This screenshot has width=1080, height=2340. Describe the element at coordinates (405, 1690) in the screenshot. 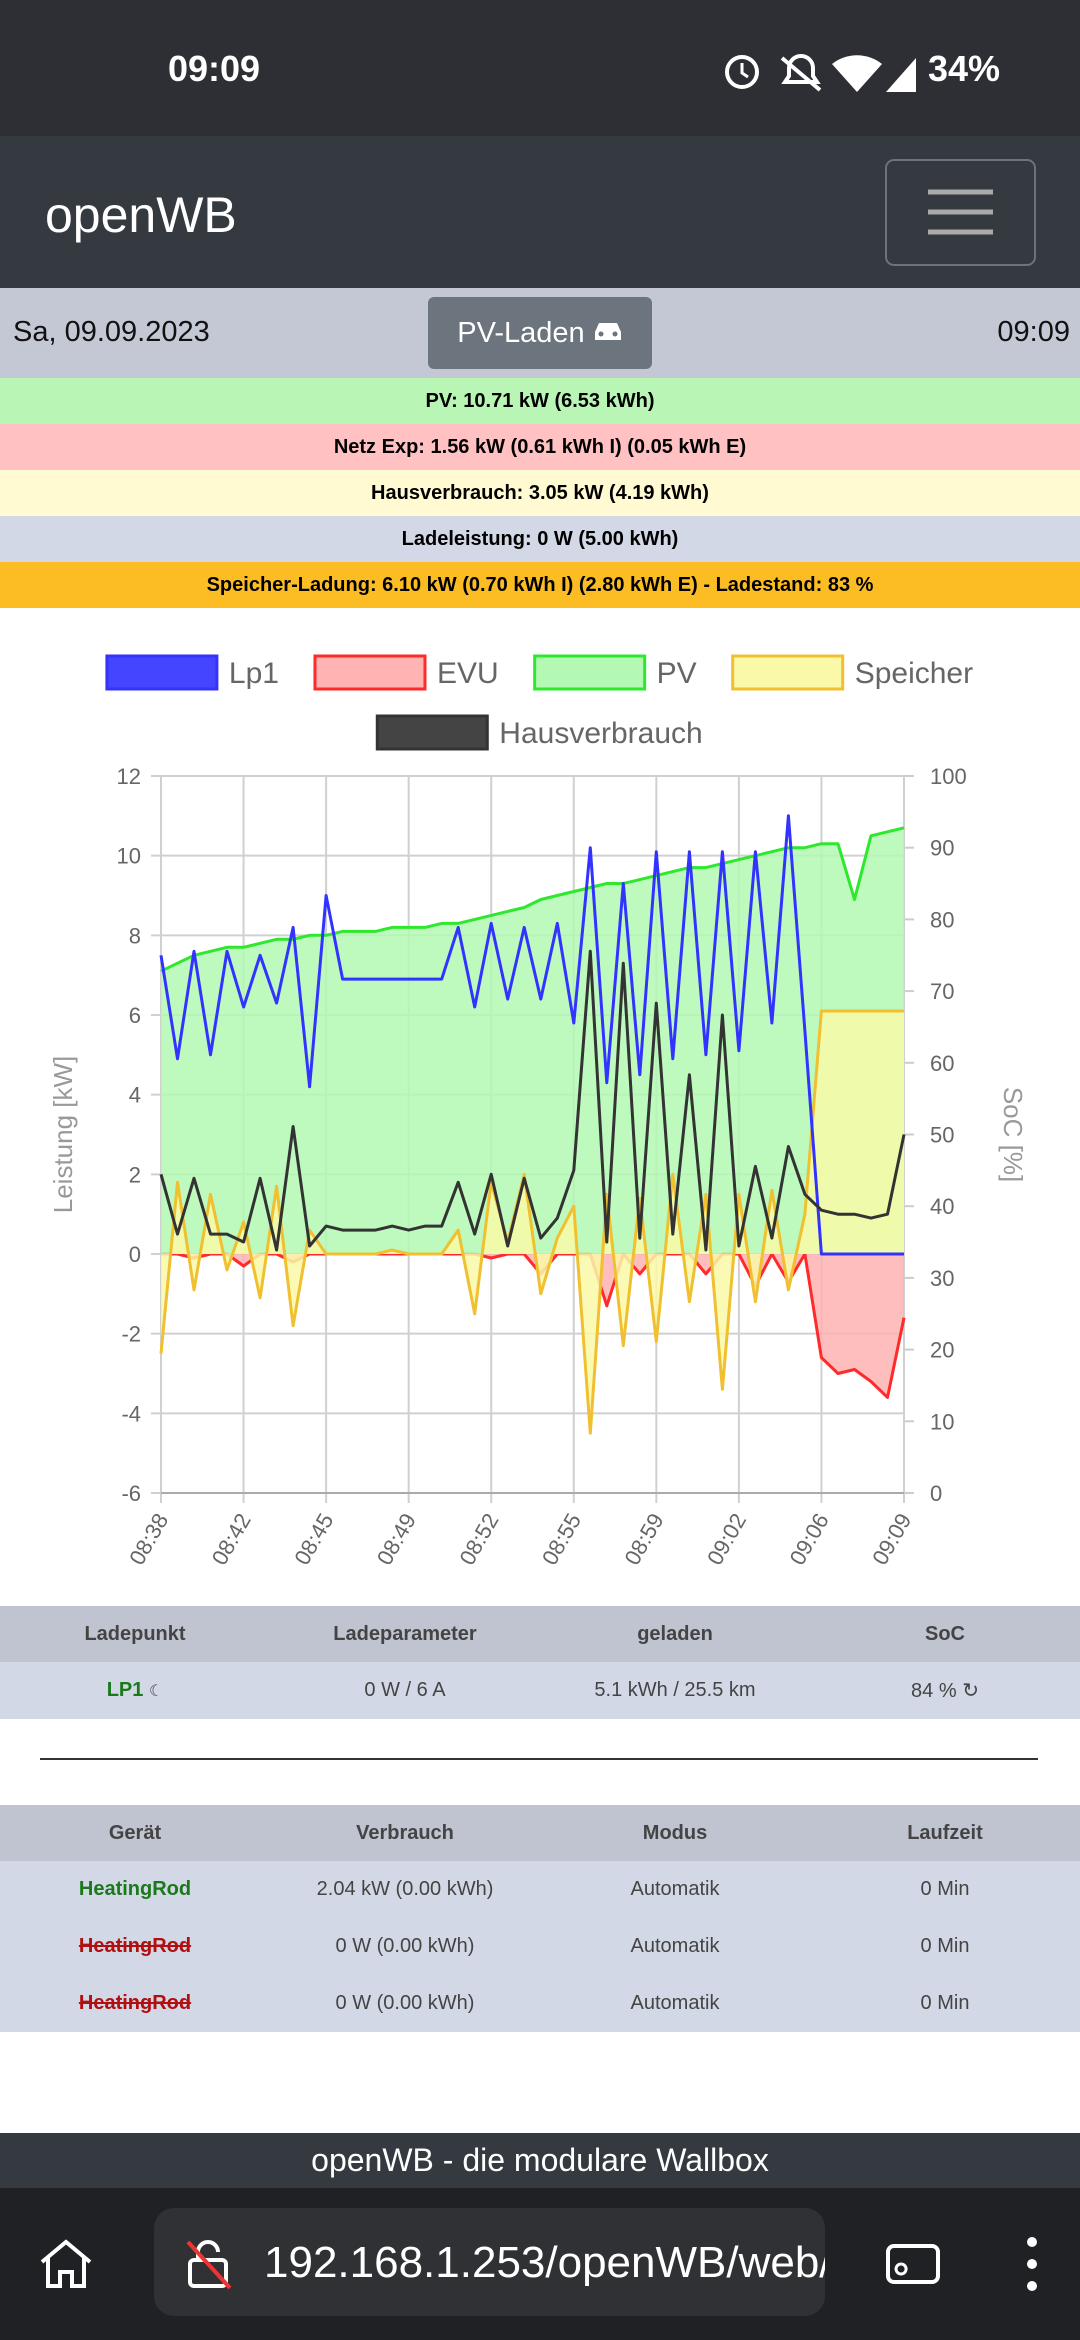

I see `cell: 0 W / 6 A` at that location.